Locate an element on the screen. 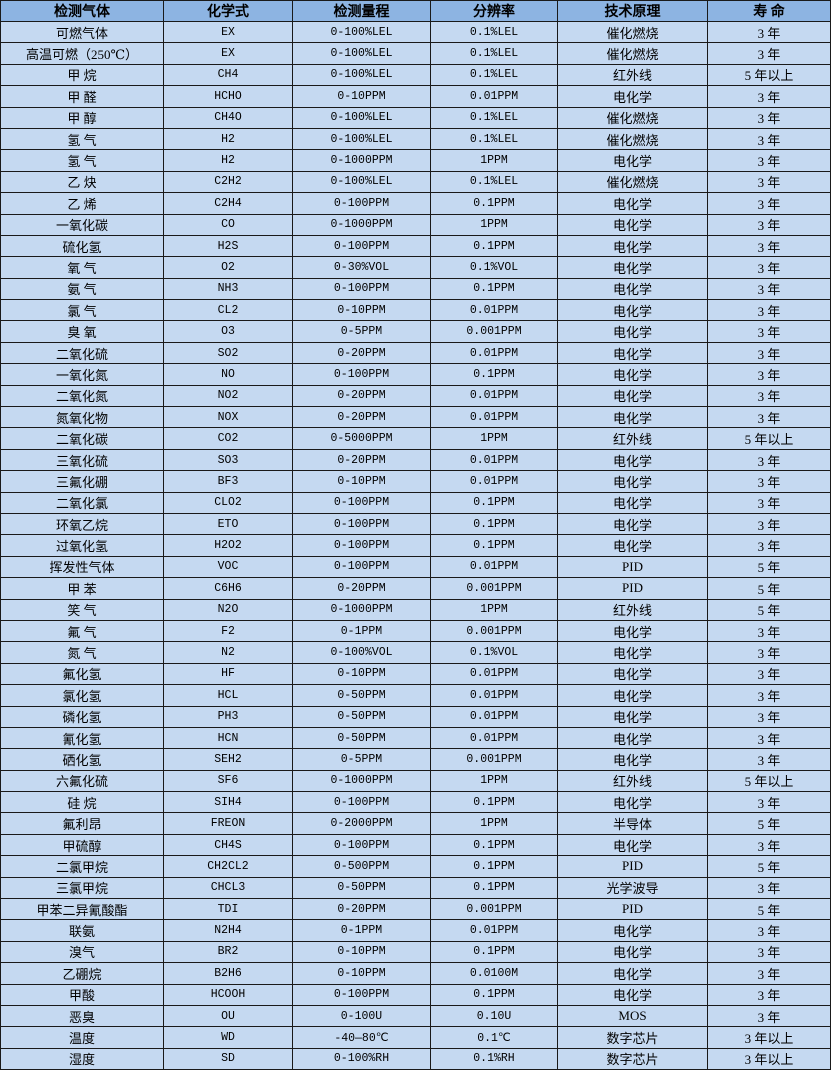 This screenshot has width=831, height=1075. table-row: 硫化氢 H2S 0-100PPM 0.1PPM 电化学 3 年 is located at coordinates (415, 246).